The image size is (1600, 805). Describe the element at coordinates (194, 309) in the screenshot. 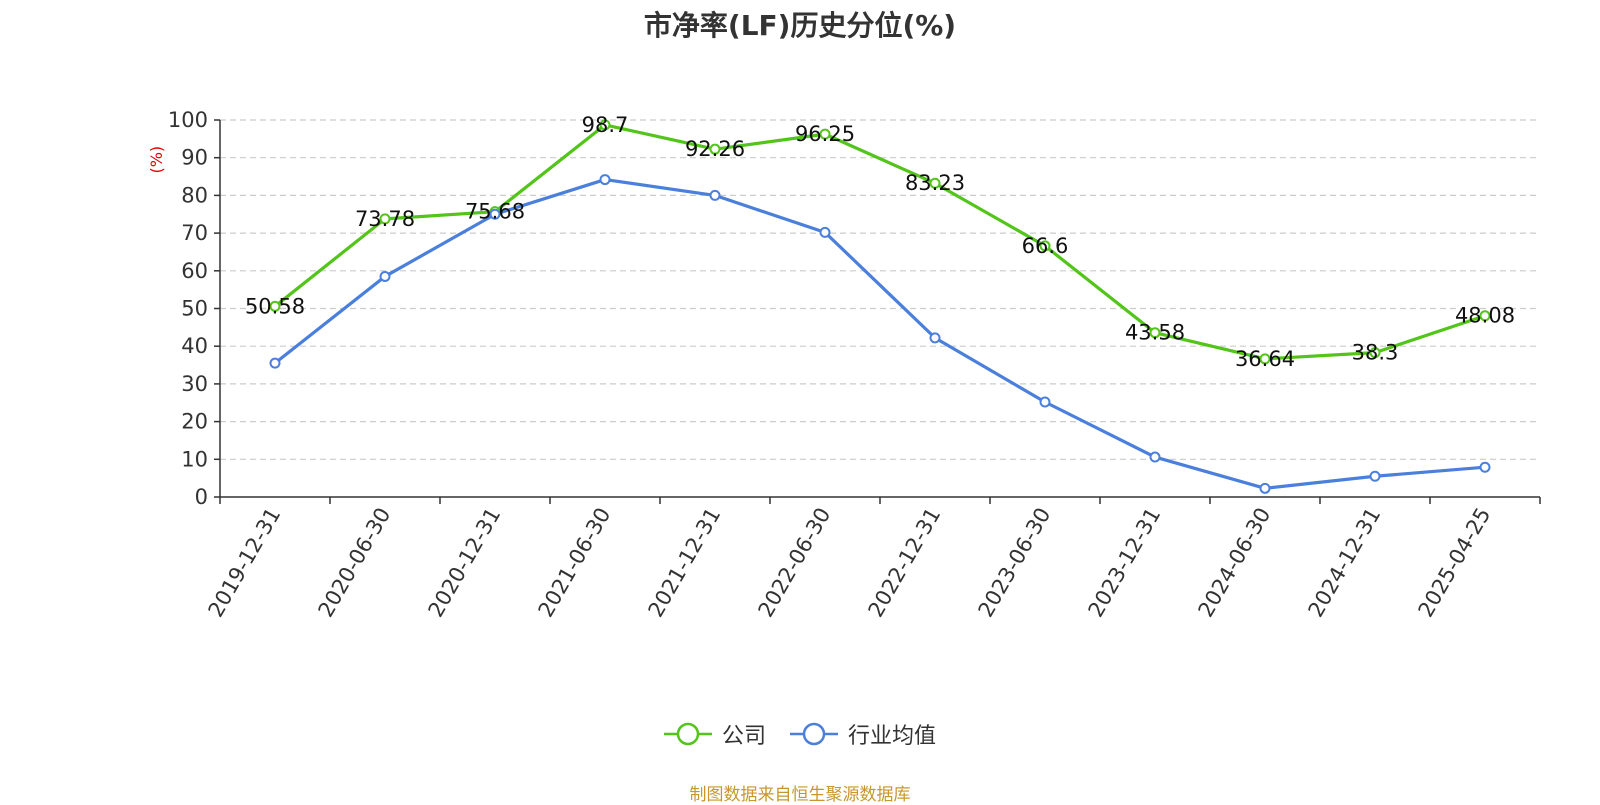

I see `y-tick-label: 50` at that location.